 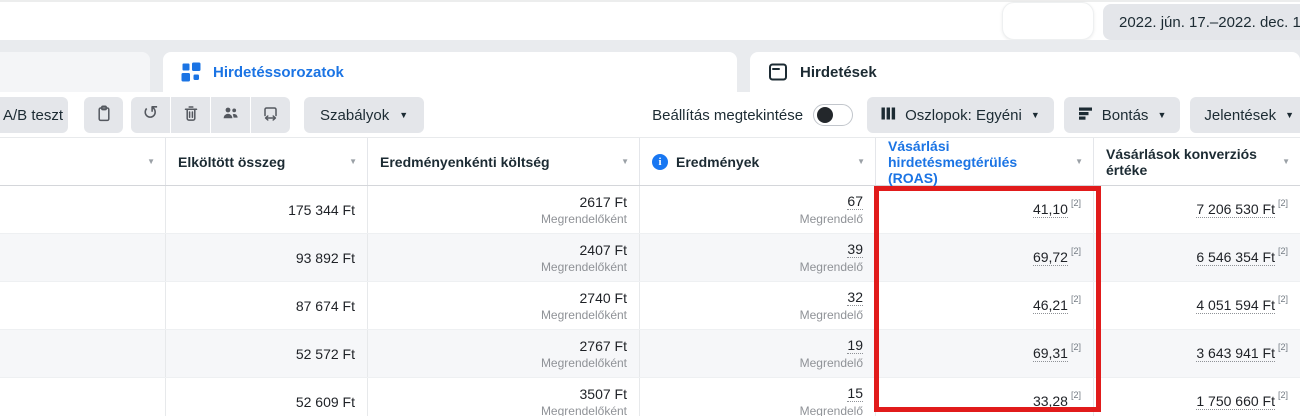 I want to click on reports-label: Jelentések, so click(x=1240, y=115).